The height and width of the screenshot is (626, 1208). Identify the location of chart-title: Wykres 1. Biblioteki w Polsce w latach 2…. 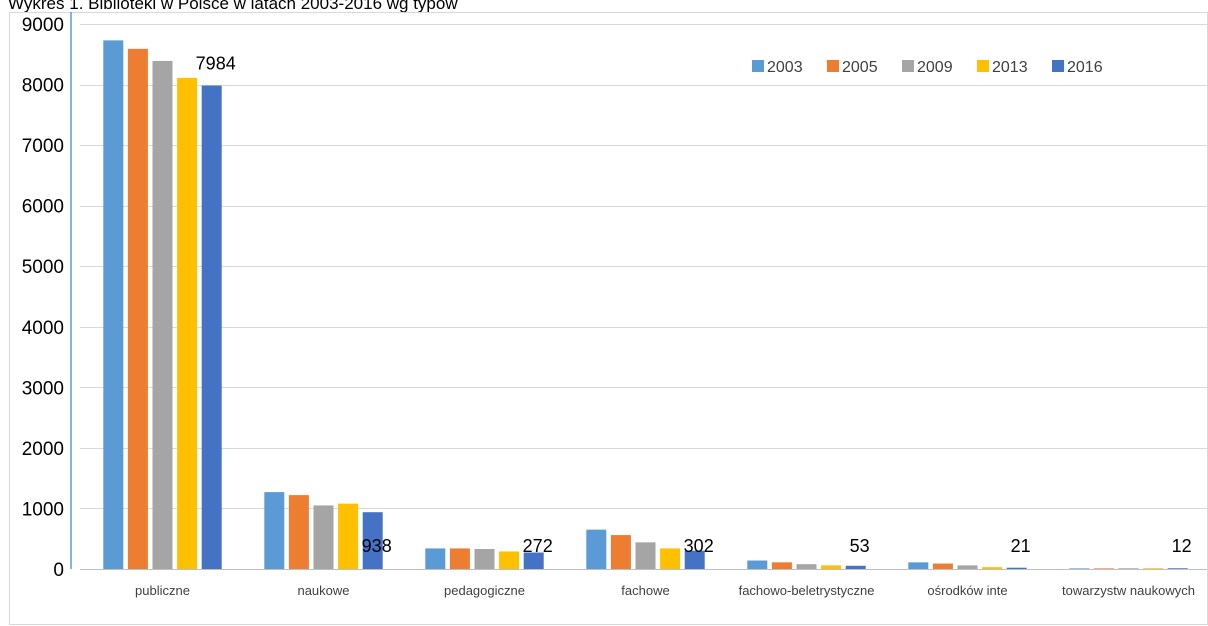
(233, 6).